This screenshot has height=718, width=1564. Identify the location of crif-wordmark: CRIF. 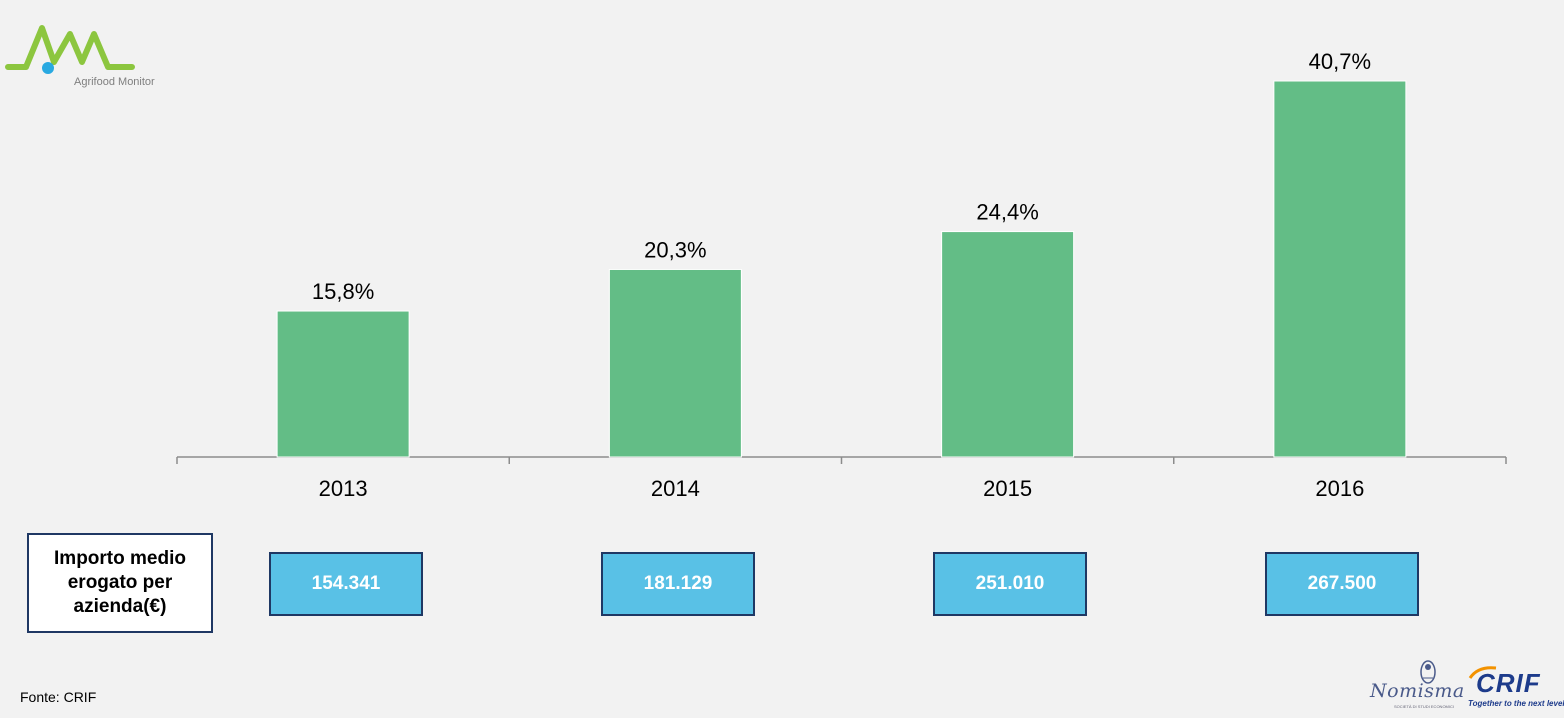
(1508, 683).